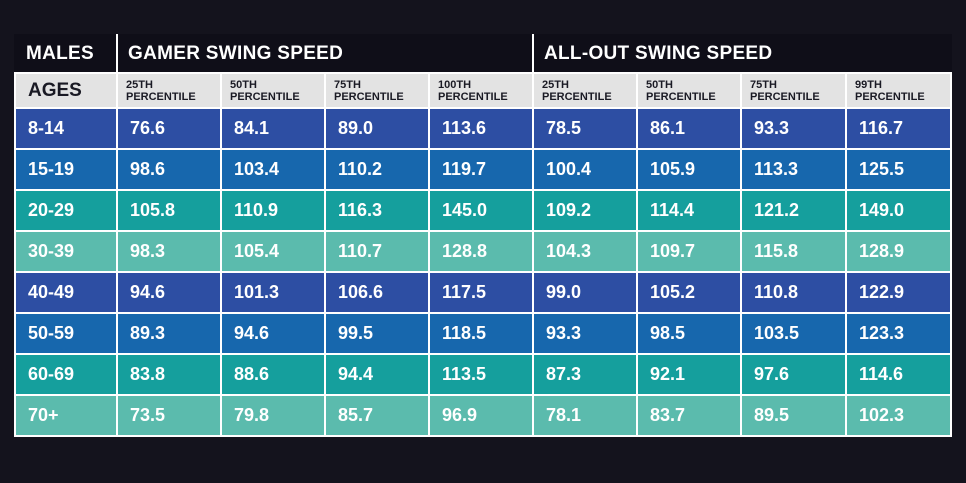  I want to click on all-out-swing-speed-header: ALL-OUT SWING SPEED, so click(742, 54).